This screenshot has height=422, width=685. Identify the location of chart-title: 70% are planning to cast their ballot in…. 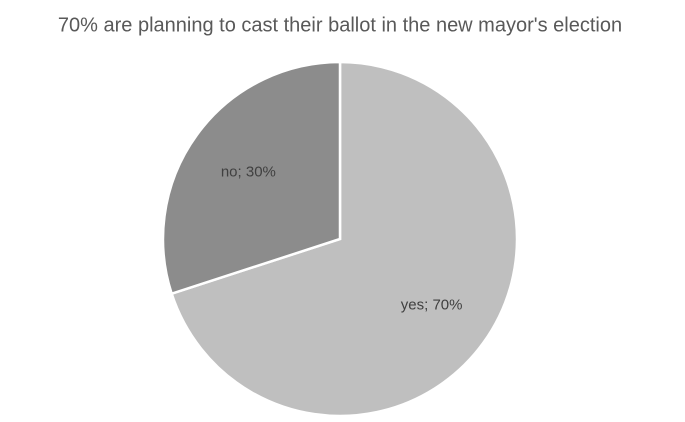
(340, 25).